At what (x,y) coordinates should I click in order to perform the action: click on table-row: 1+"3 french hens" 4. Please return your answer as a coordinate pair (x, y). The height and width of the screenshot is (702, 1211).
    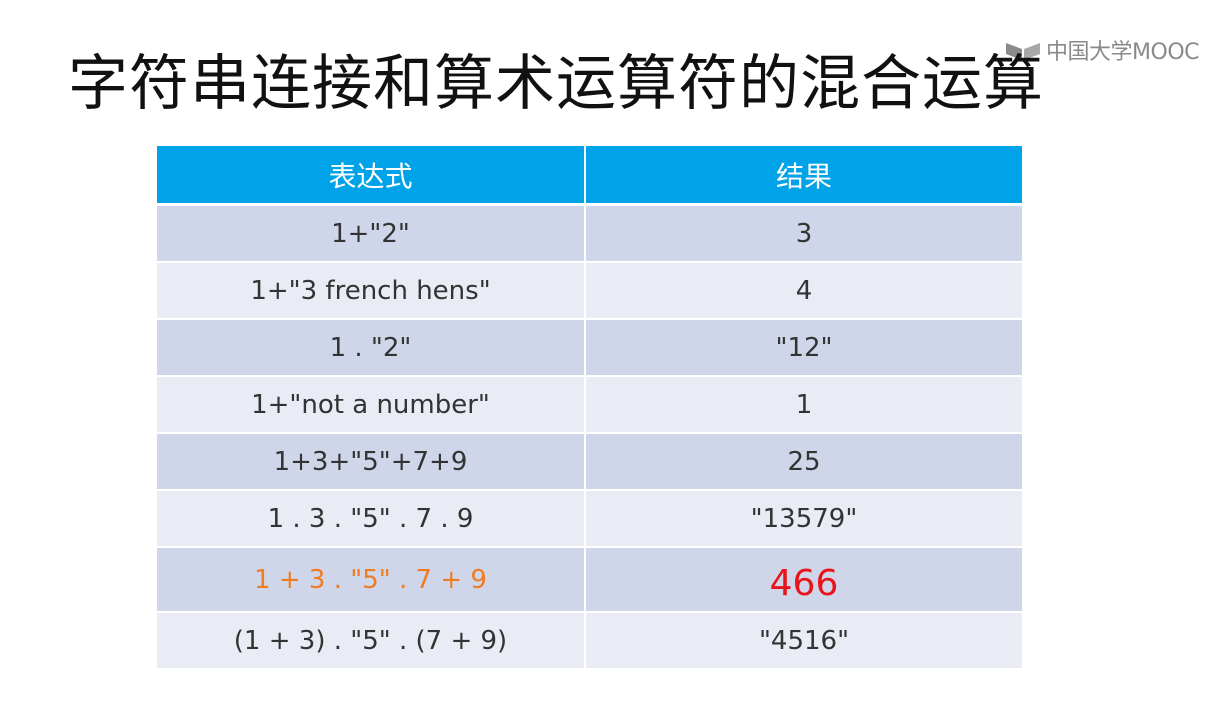
    Looking at the image, I should click on (589, 291).